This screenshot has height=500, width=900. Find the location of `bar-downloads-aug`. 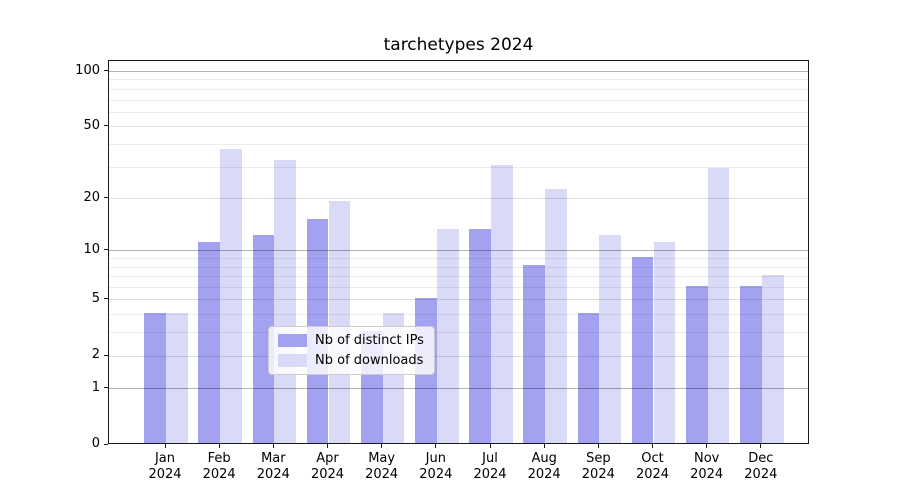

bar-downloads-aug is located at coordinates (556, 316).